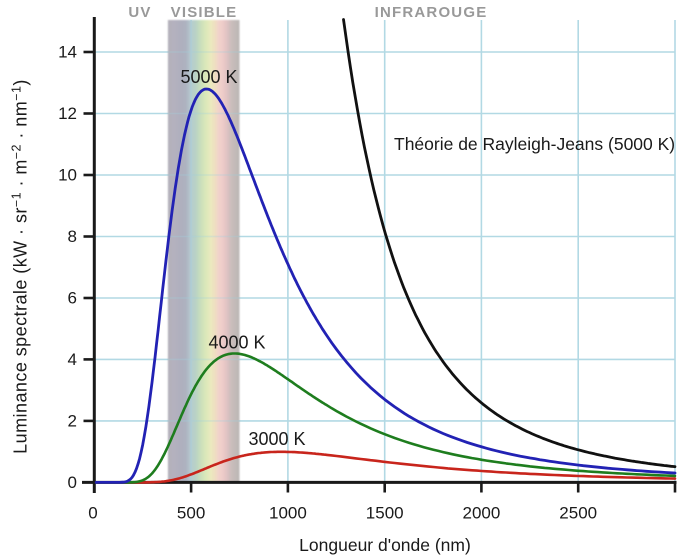 The height and width of the screenshot is (560, 700). I want to click on svg-text: 2500, so click(578, 513).